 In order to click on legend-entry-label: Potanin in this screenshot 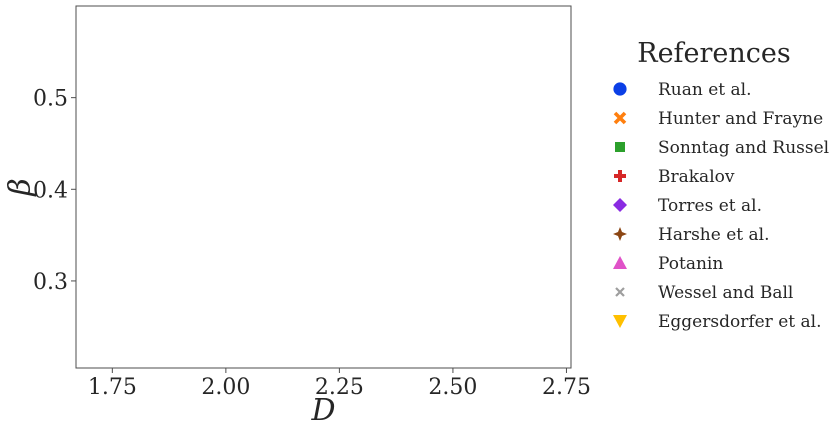, I will do `click(690, 264)`.